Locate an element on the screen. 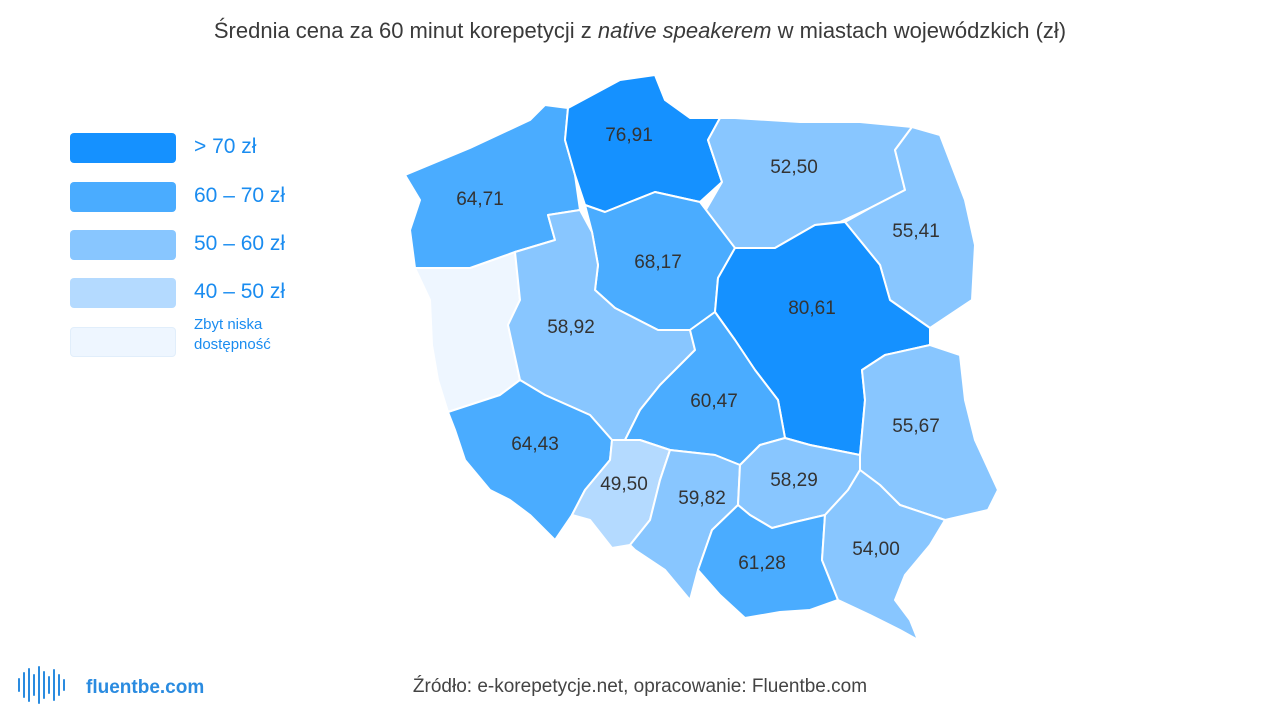 The height and width of the screenshot is (720, 1280). legend-label: Zbyt niska dostępność is located at coordinates (232, 334).